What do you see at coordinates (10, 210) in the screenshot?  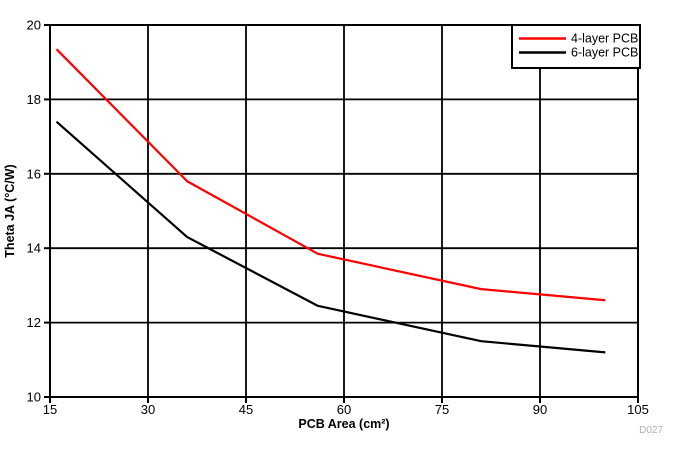 I see `y-axis-title: Theta JA (°C/W)` at bounding box center [10, 210].